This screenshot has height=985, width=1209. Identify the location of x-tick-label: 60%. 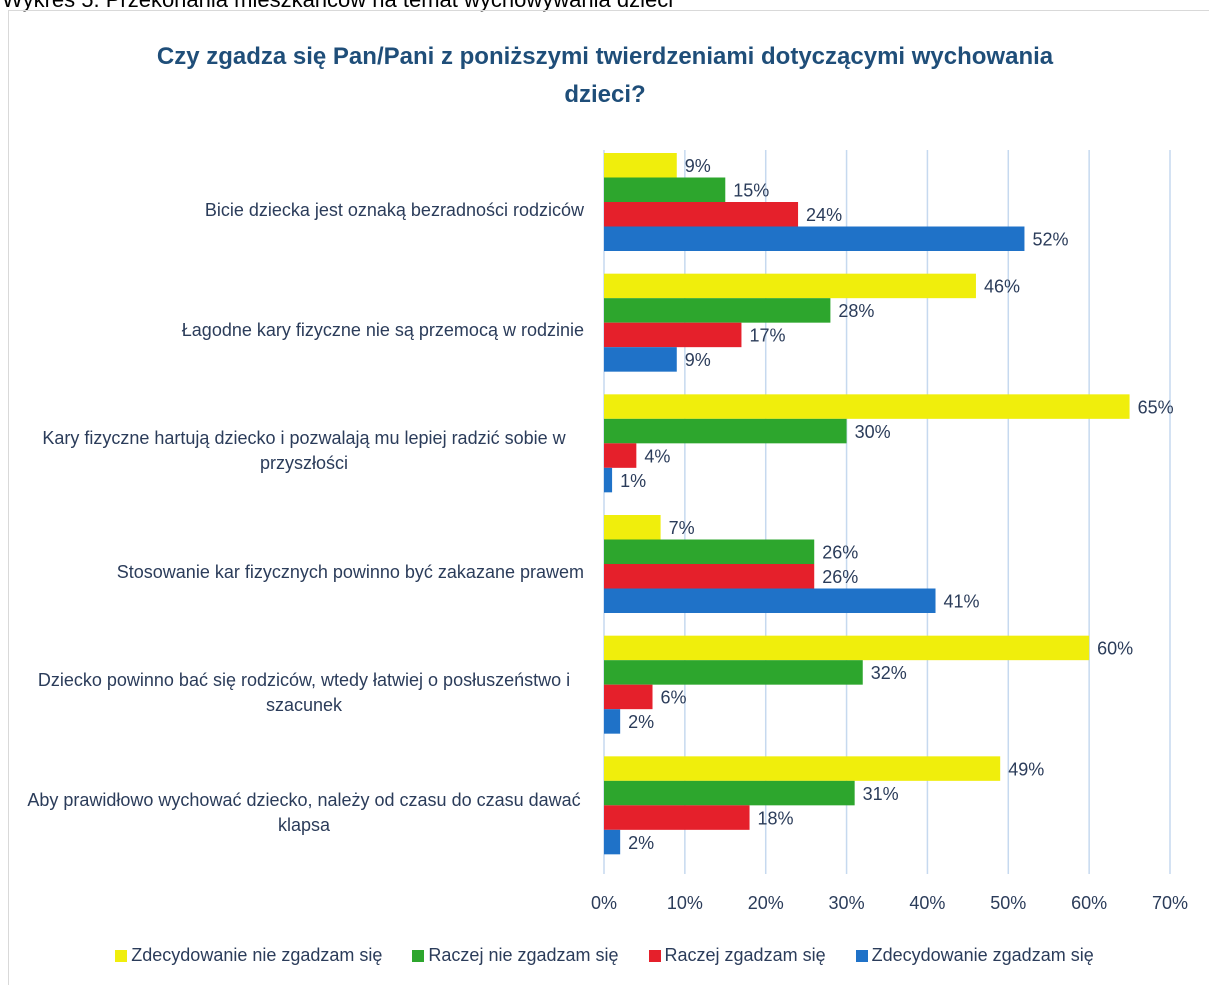
(1089, 903).